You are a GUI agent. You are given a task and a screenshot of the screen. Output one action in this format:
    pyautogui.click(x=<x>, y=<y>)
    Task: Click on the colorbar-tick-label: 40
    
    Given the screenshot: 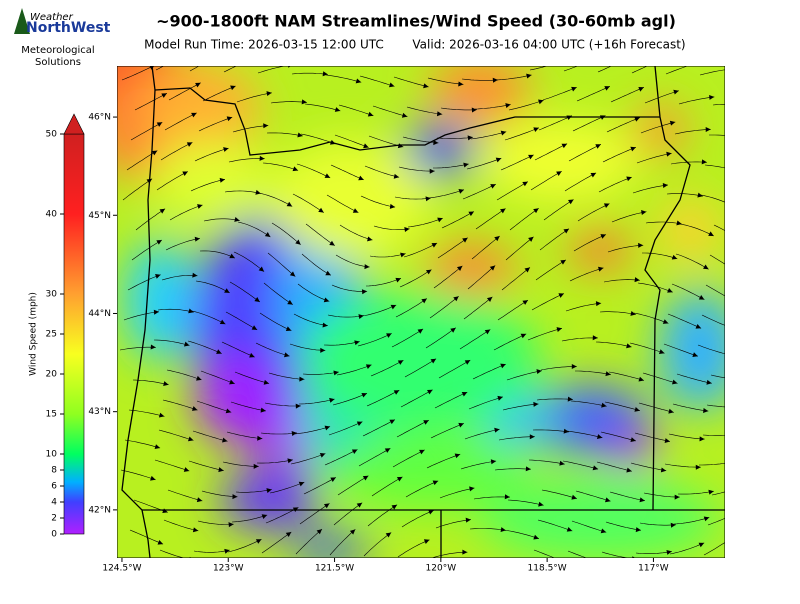 What is the action you would take?
    pyautogui.click(x=52, y=215)
    